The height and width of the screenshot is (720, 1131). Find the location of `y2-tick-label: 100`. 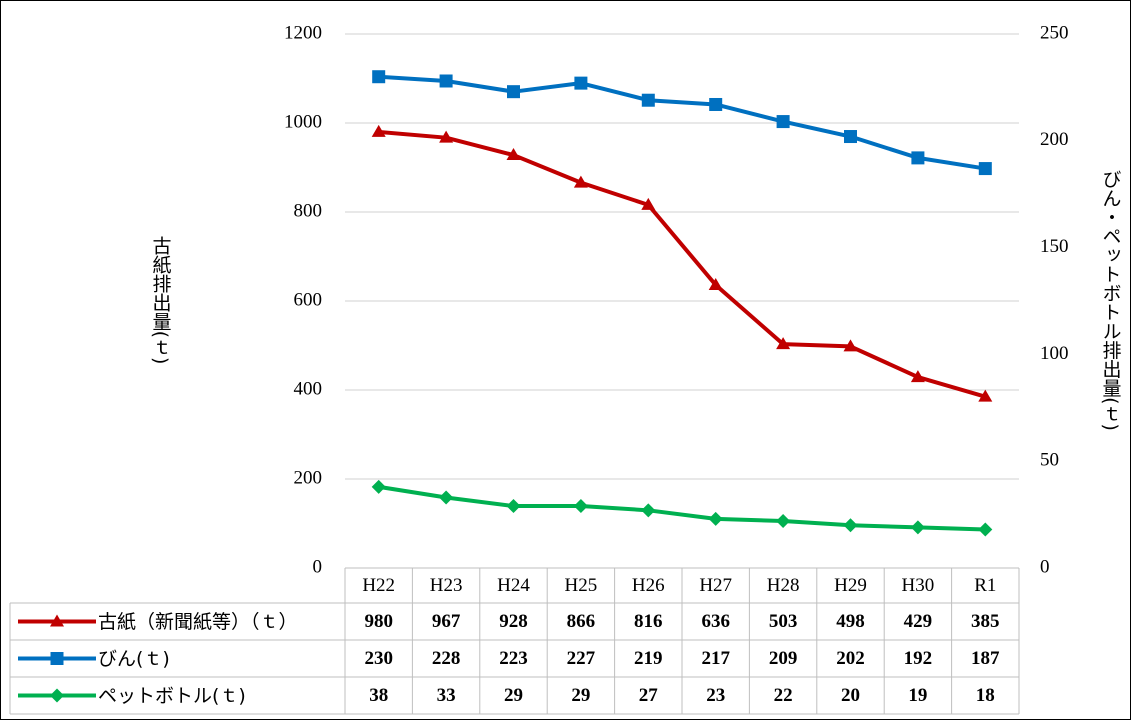

y2-tick-label: 100 is located at coordinates (1054, 353).